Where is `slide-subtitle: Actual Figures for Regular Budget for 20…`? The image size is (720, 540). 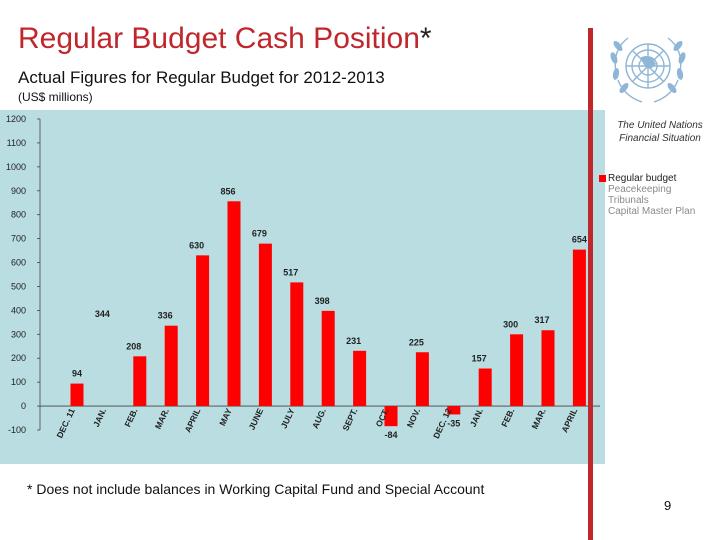 slide-subtitle: Actual Figures for Regular Budget for 20… is located at coordinates (201, 77).